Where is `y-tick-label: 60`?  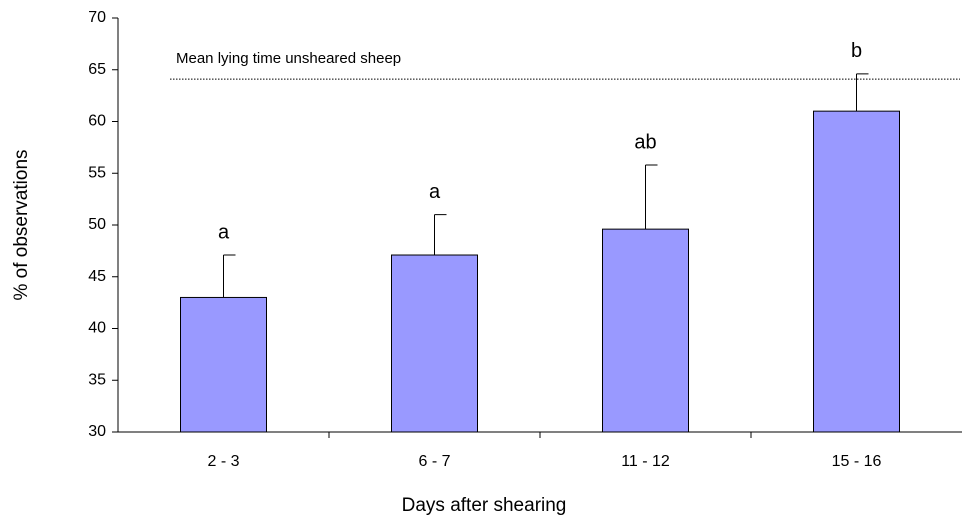 y-tick-label: 60 is located at coordinates (97, 121).